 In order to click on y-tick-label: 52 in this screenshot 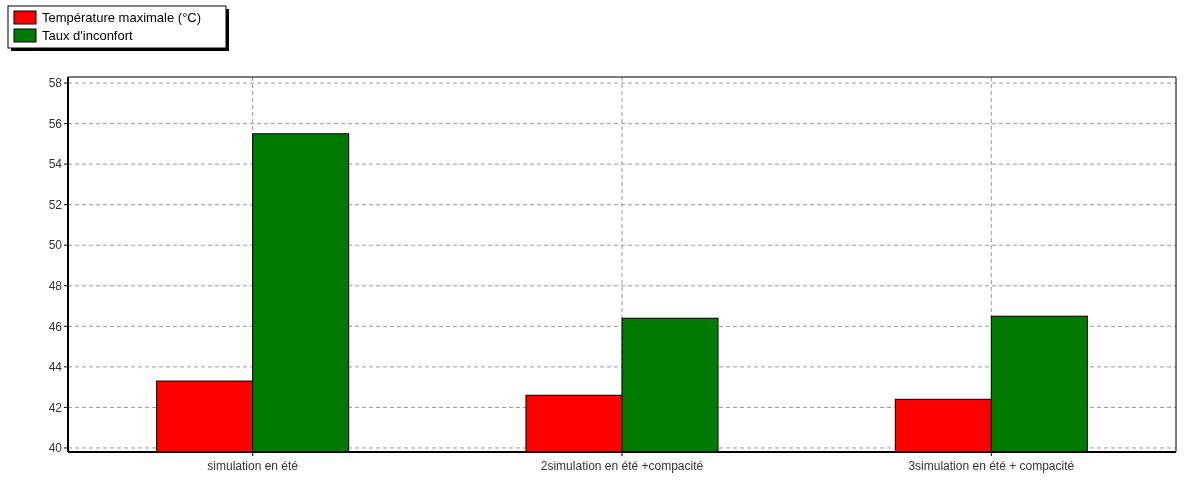, I will do `click(55, 204)`.